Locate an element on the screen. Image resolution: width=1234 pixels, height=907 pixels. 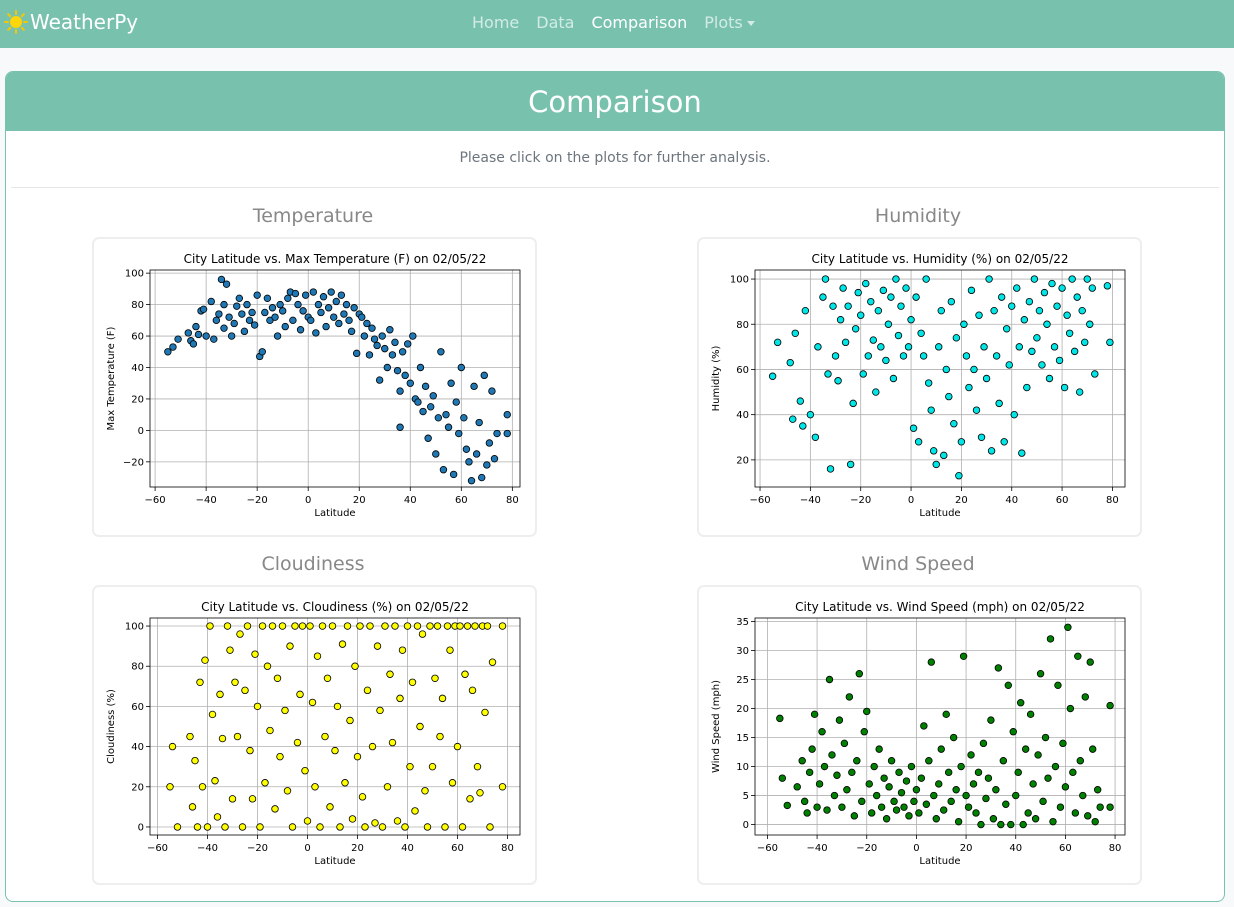
page-title: Comparison is located at coordinates (615, 101).